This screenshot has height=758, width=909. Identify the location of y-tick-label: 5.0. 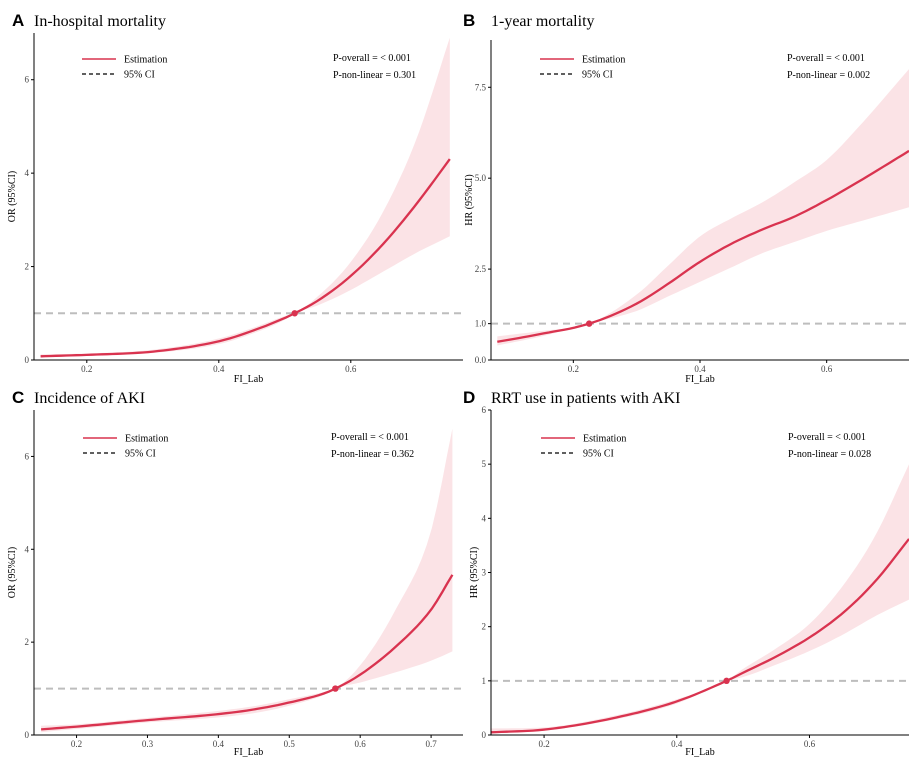
(481, 178).